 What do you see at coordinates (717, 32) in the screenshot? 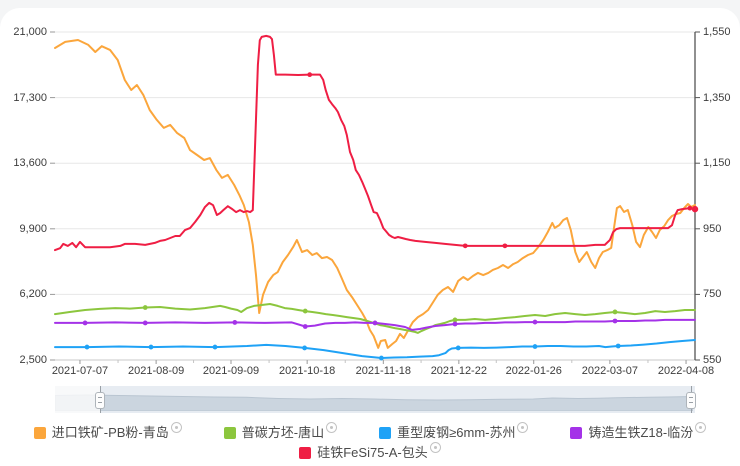
I see `y-axis-right-label: 1,550` at bounding box center [717, 32].